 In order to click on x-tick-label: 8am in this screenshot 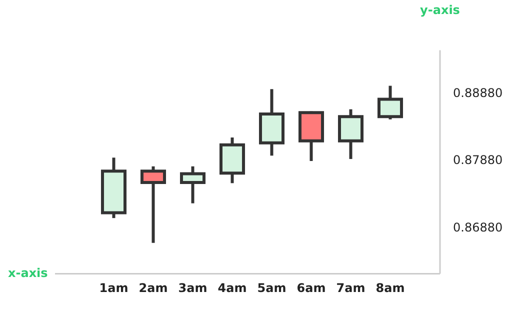, I will do `click(390, 288)`.